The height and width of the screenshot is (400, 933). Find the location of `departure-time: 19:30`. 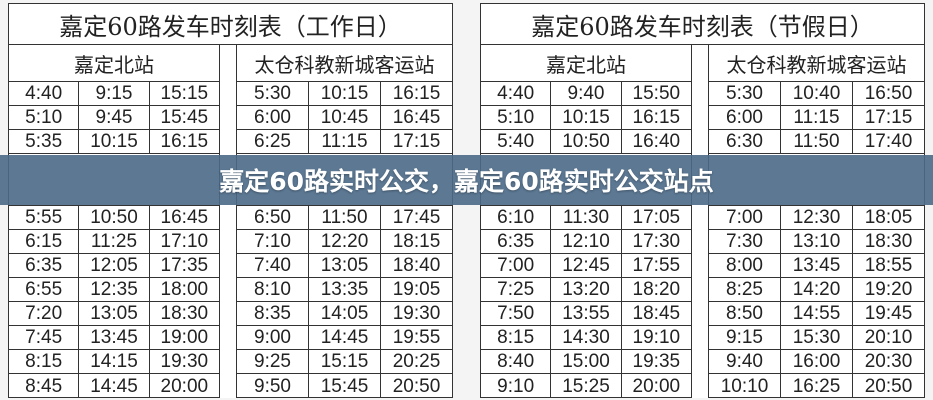

departure-time: 19:30 is located at coordinates (184, 361).